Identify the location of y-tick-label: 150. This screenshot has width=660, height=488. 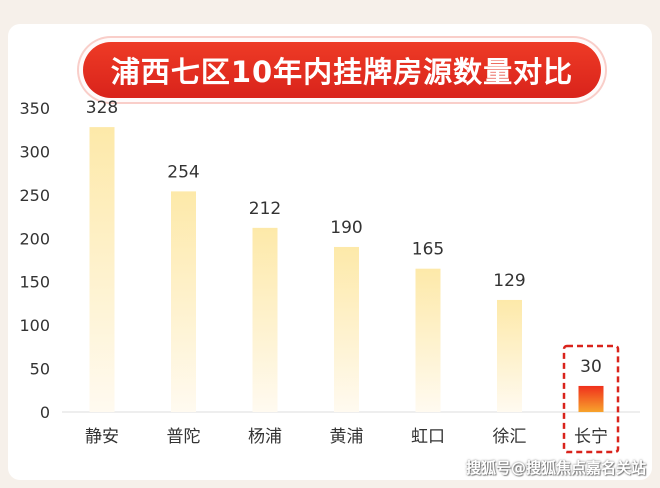
(34, 282).